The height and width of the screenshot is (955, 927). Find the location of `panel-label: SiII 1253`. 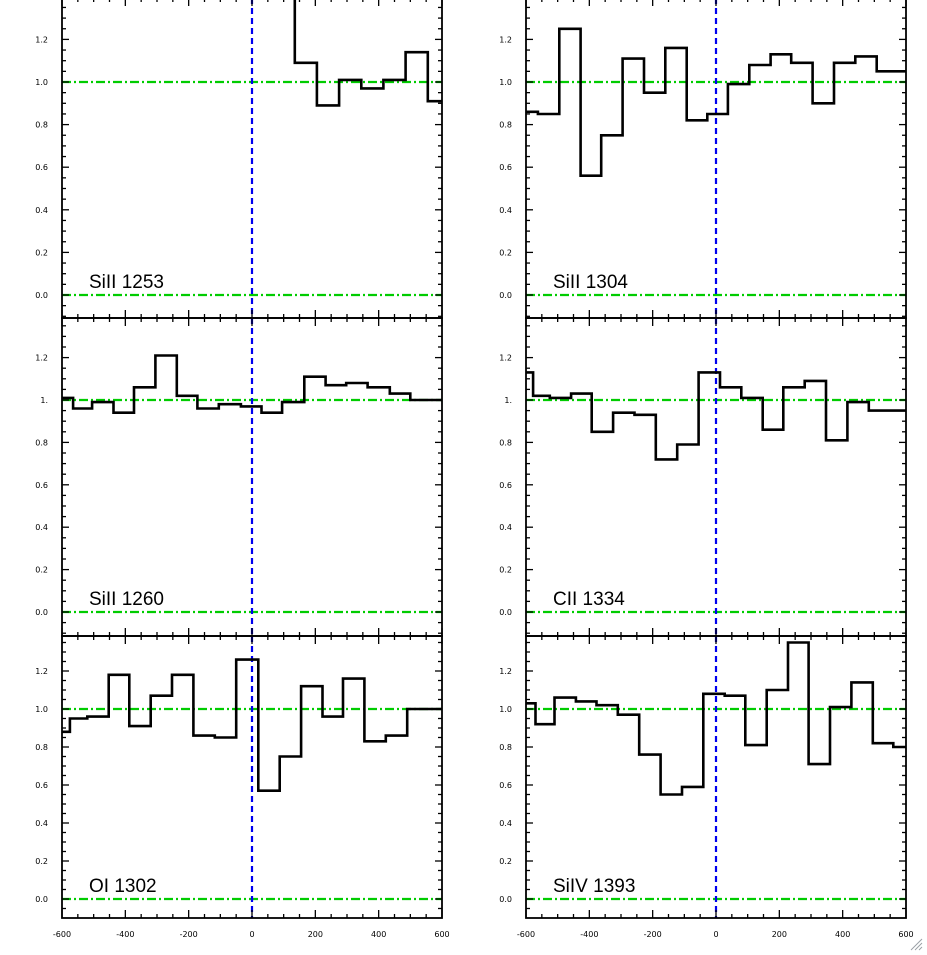

panel-label: SiII 1253 is located at coordinates (126, 282).